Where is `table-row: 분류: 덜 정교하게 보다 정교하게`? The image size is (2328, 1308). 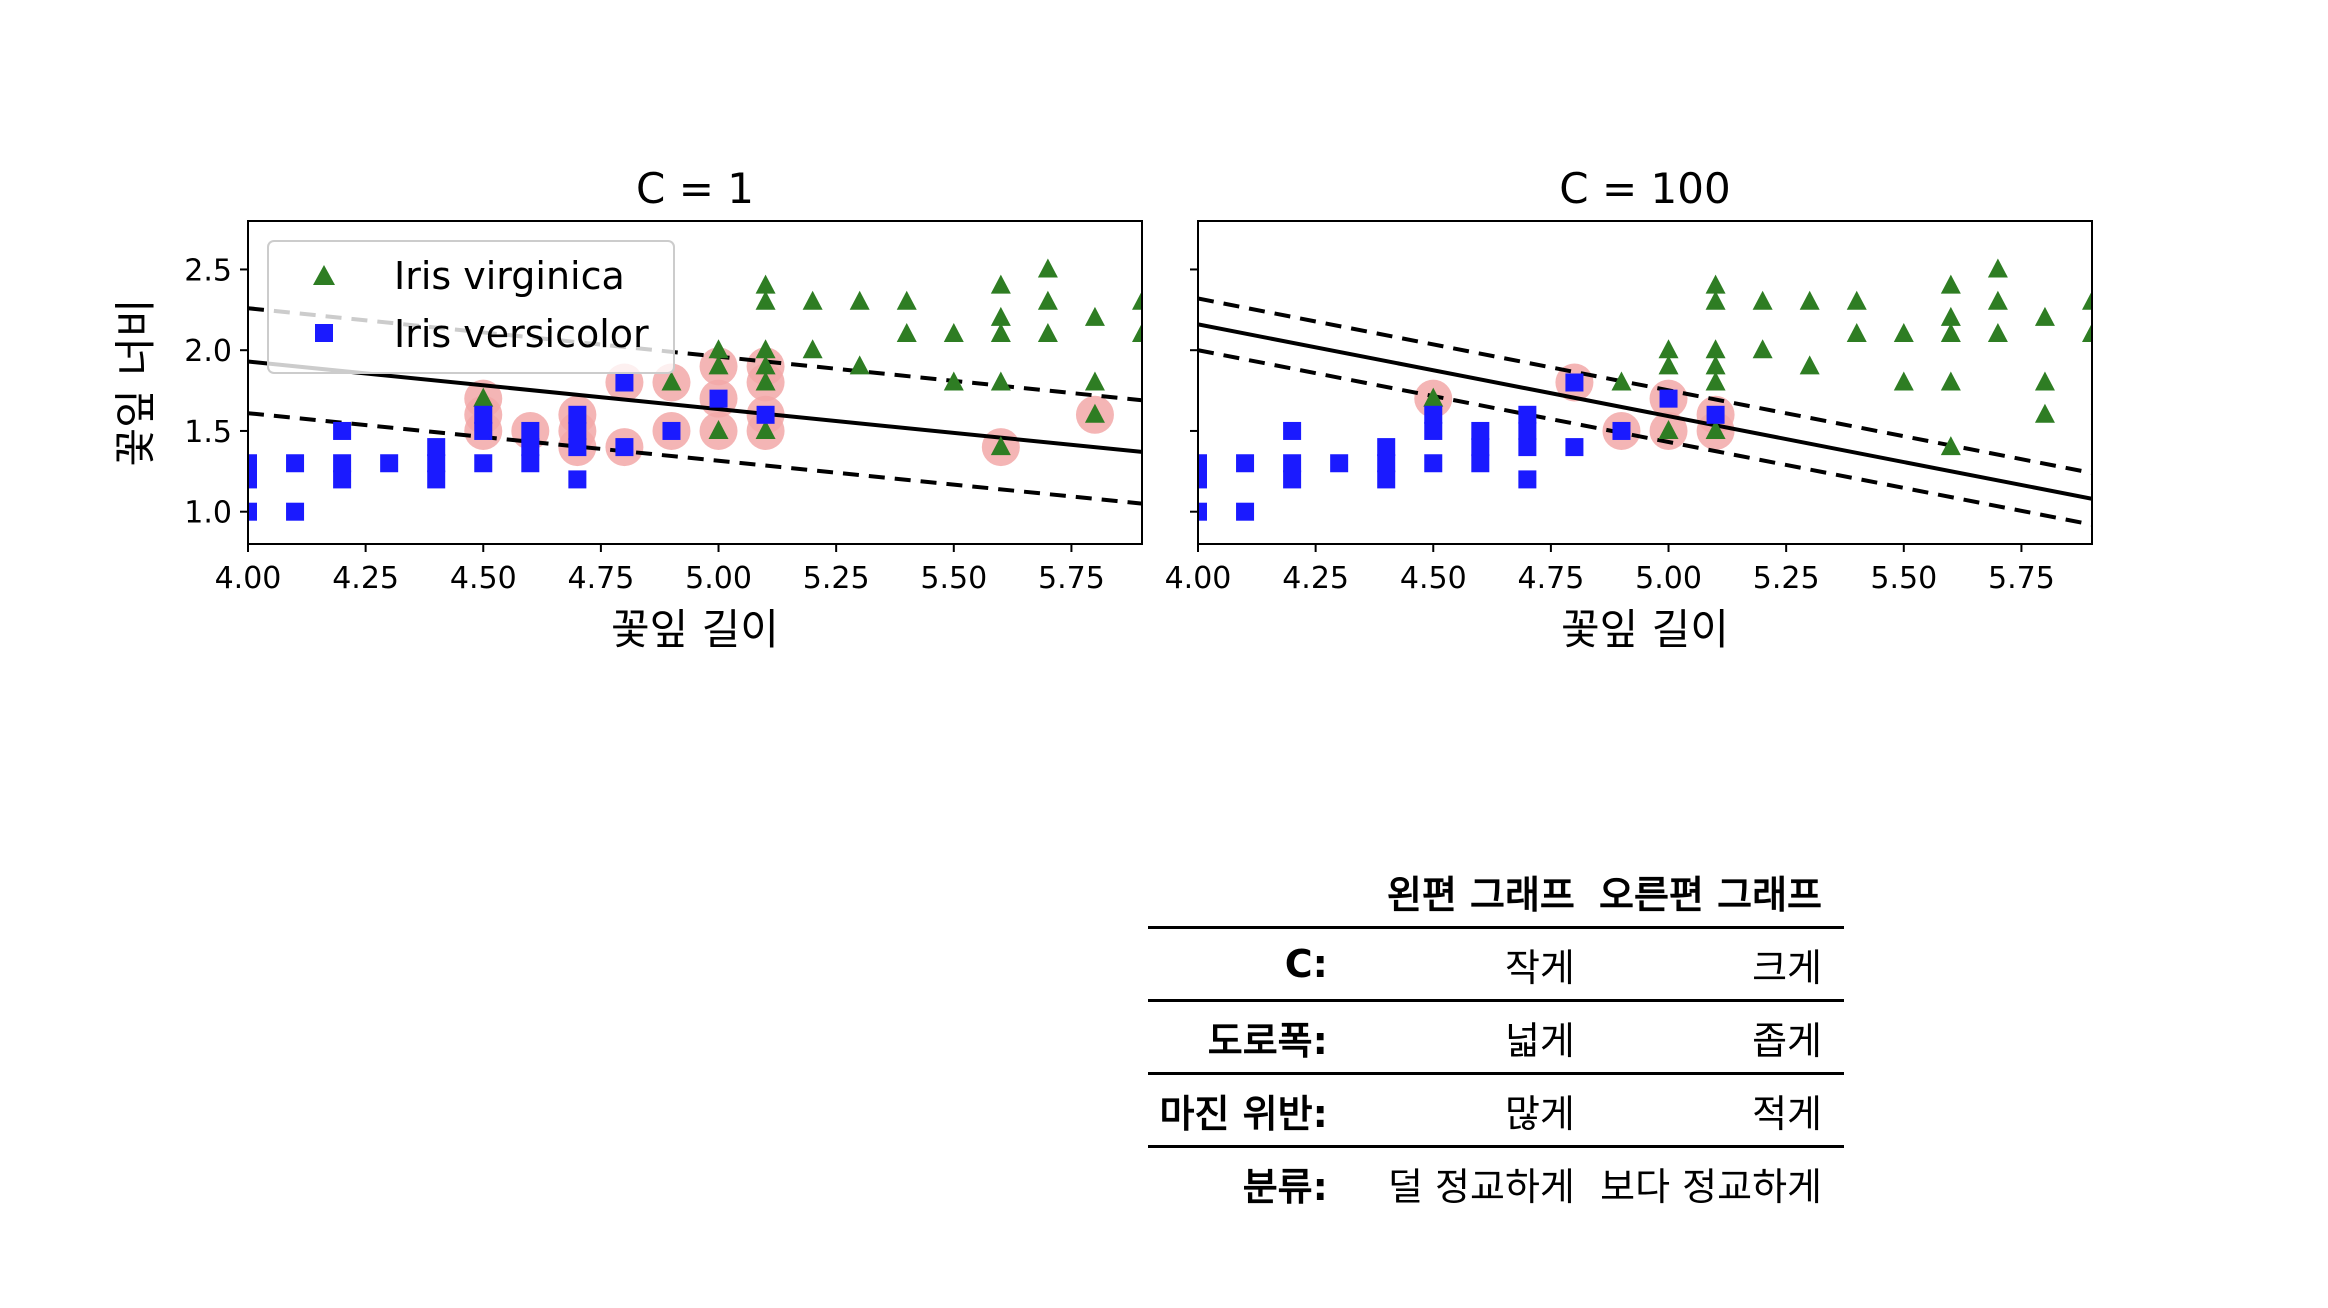 table-row: 분류: 덜 정교하게 보다 정교하게 is located at coordinates (1496, 1183).